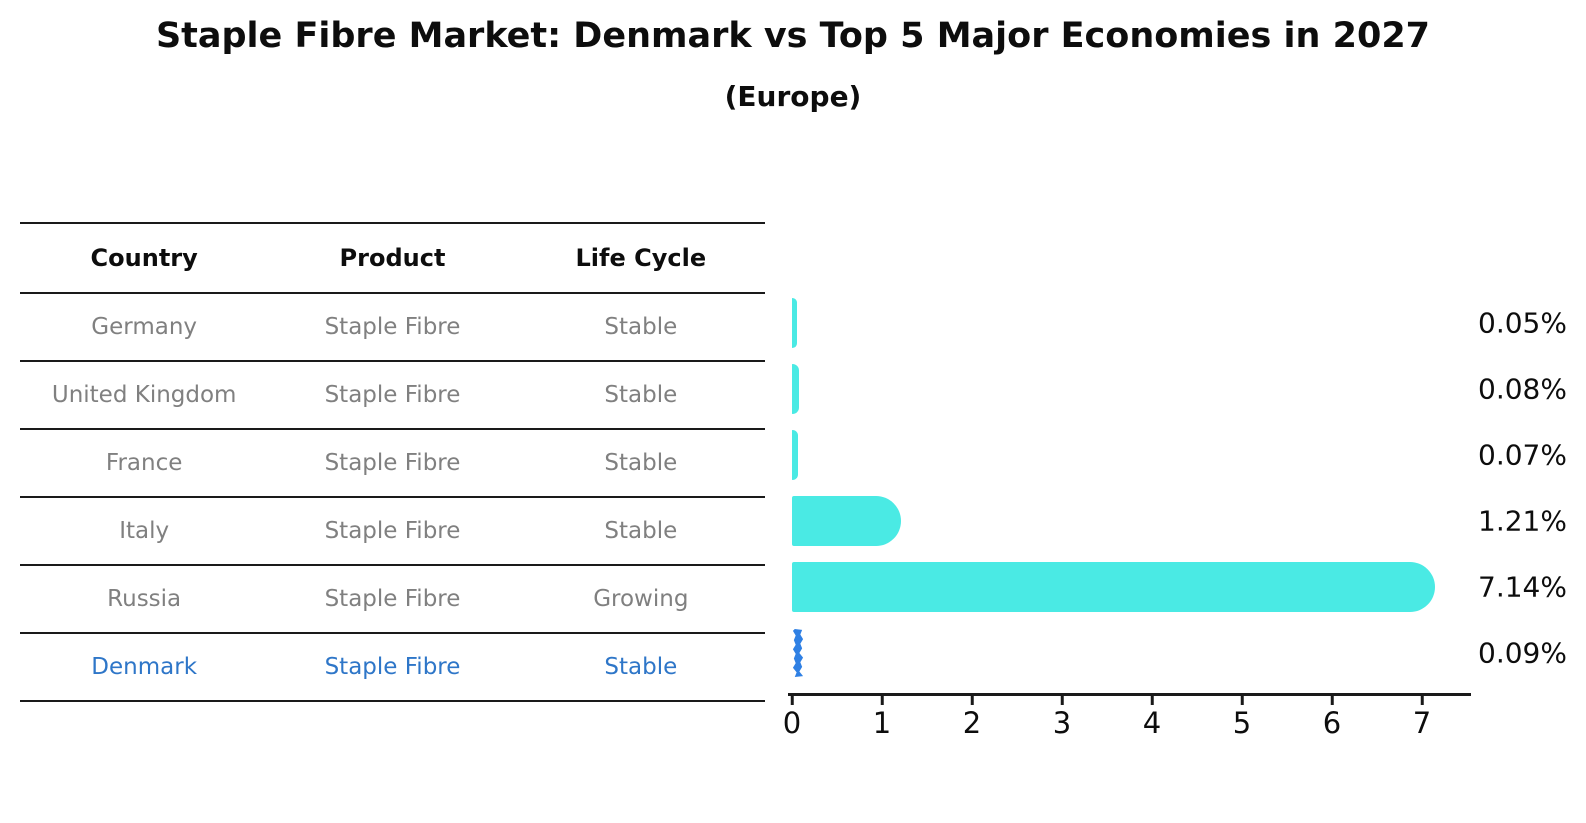 This screenshot has height=823, width=1586. Describe the element at coordinates (144, 531) in the screenshot. I see `country-cell: Italy` at that location.